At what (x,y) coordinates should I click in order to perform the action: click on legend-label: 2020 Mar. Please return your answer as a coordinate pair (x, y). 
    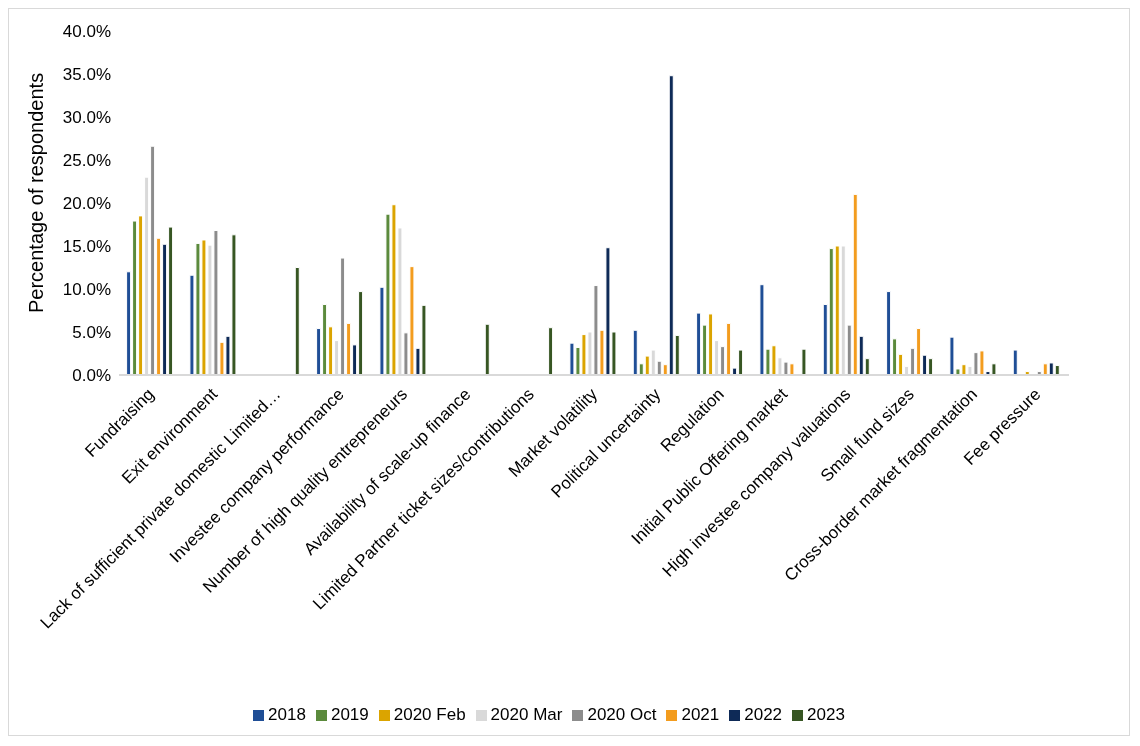
    Looking at the image, I should click on (526, 714).